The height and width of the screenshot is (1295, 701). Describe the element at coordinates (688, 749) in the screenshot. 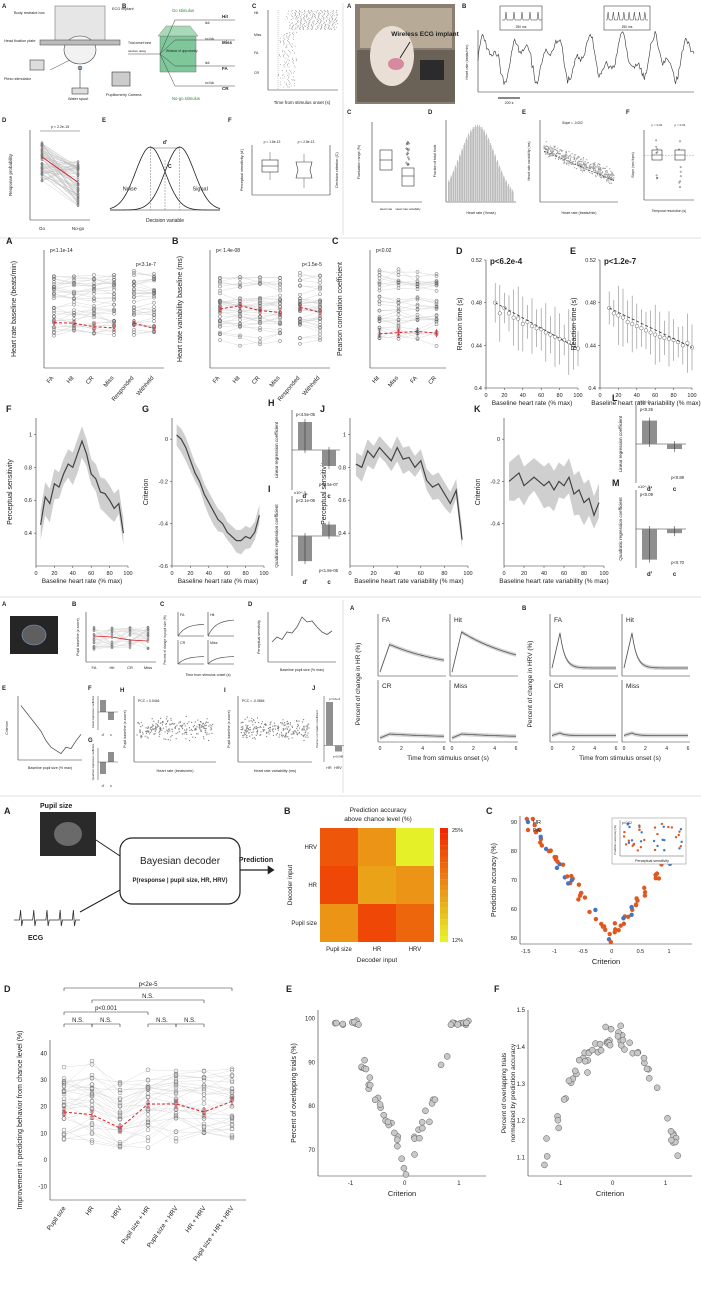

I see `fig5-panel-b-xtick-label: 6` at that location.